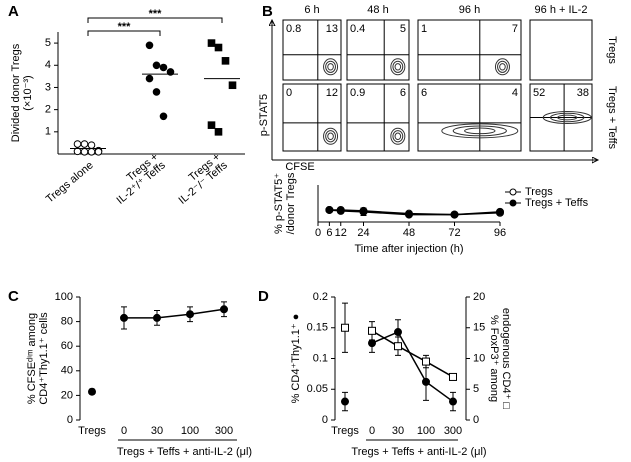 The image size is (631, 462). What do you see at coordinates (500, 233) in the screenshot?
I see `x-tick-label: 96` at bounding box center [500, 233].